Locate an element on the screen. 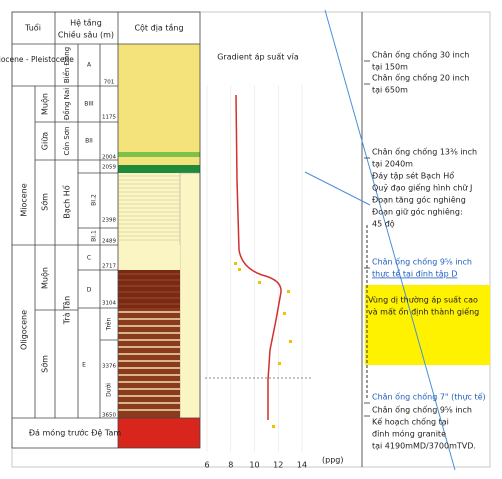 The width and height of the screenshot is (502, 479). unit: Trên is located at coordinates (109, 325).